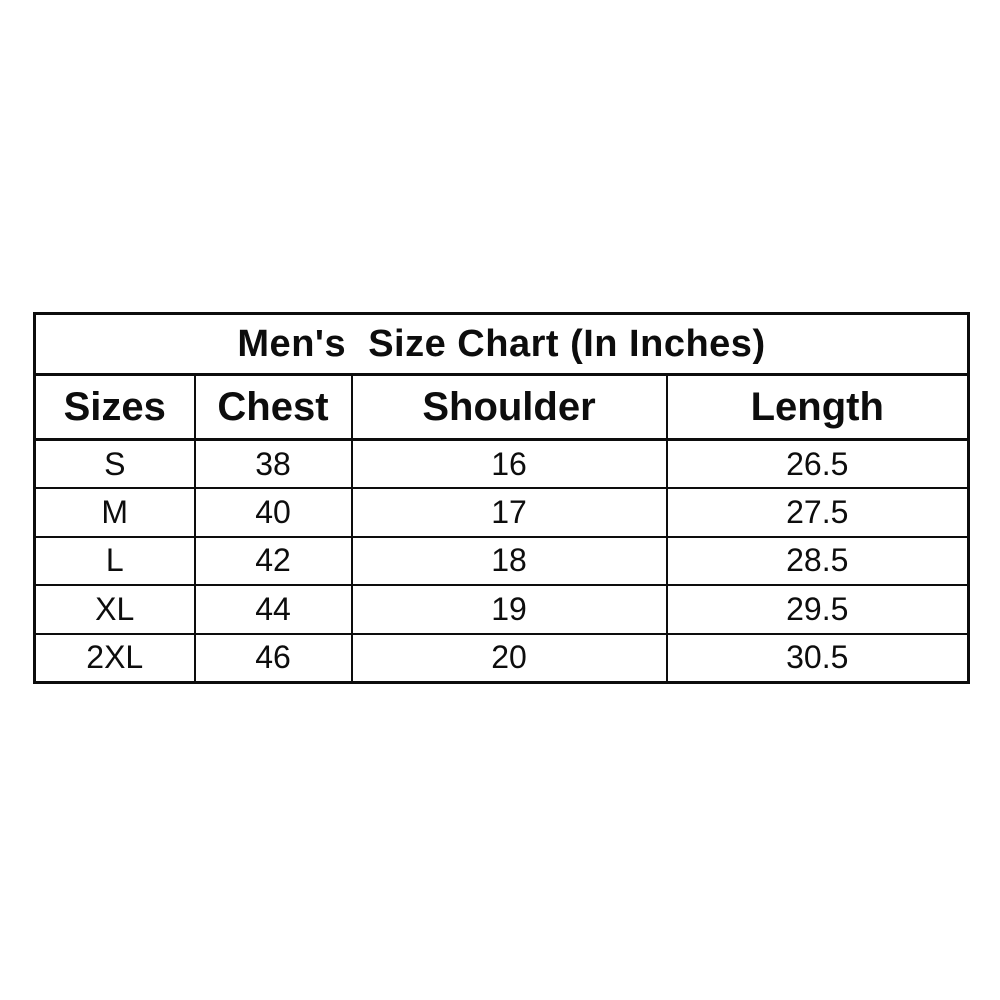  I want to click on cell-length: 29.5, so click(817, 609).